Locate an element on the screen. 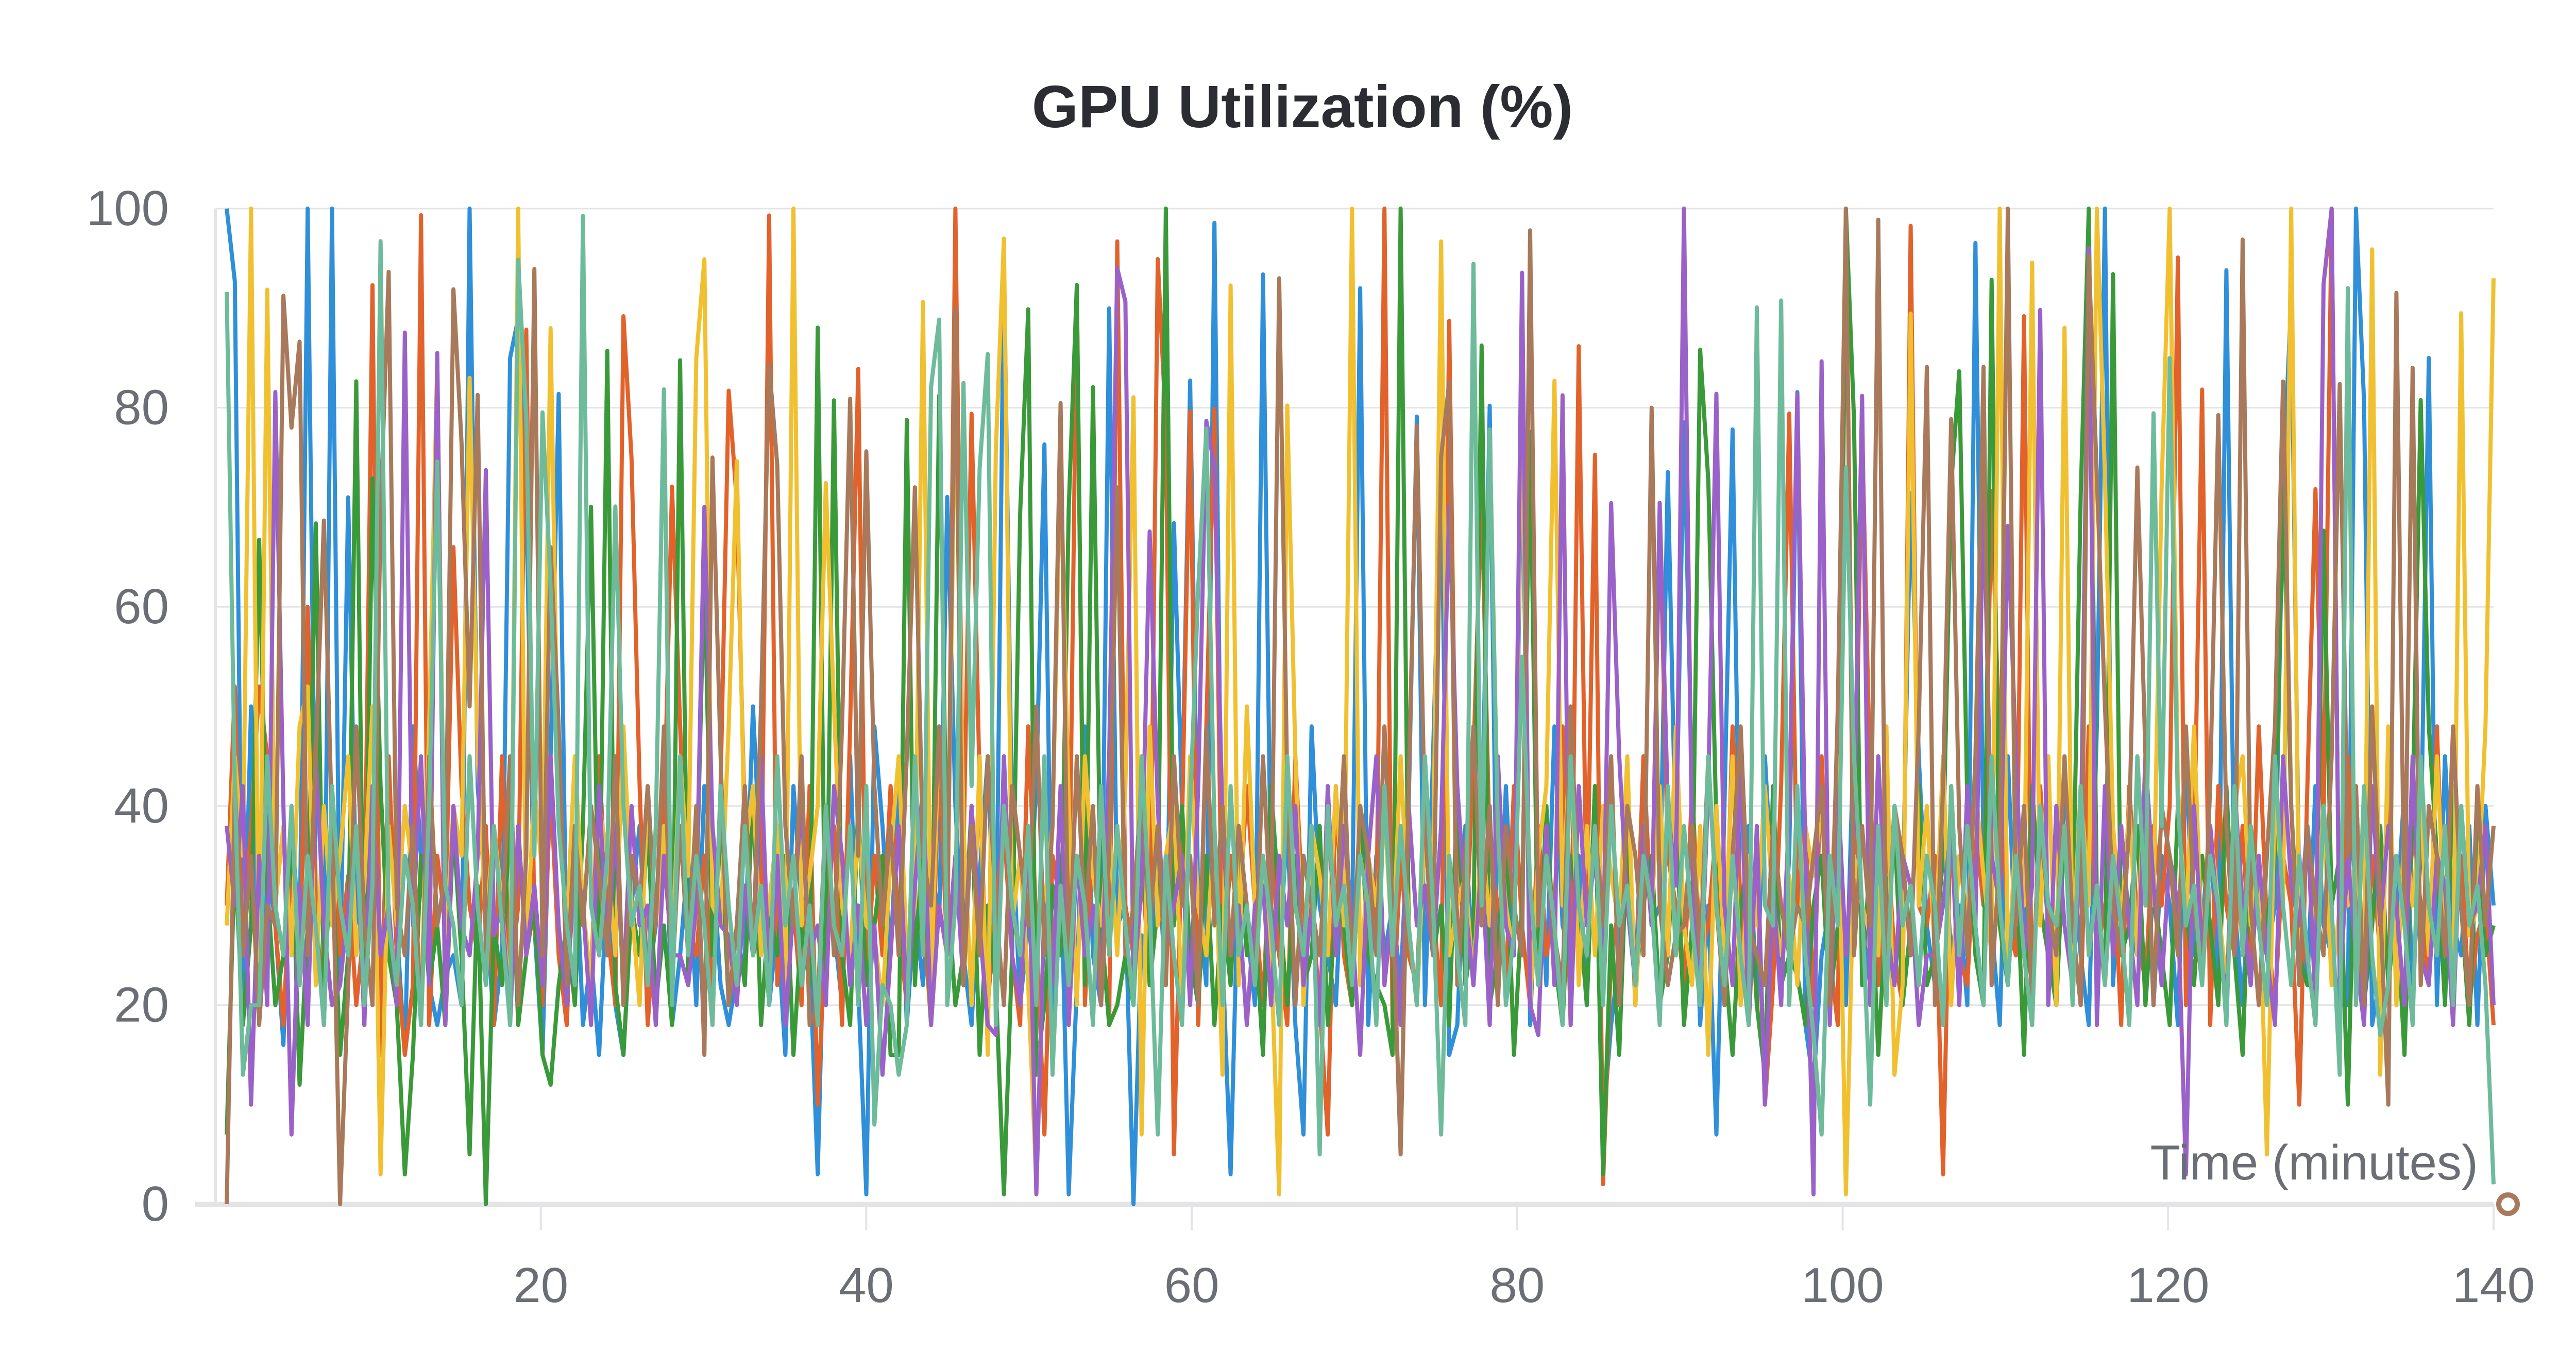 This screenshot has height=1368, width=2576. x-tick-label: 140 is located at coordinates (2493, 1285).